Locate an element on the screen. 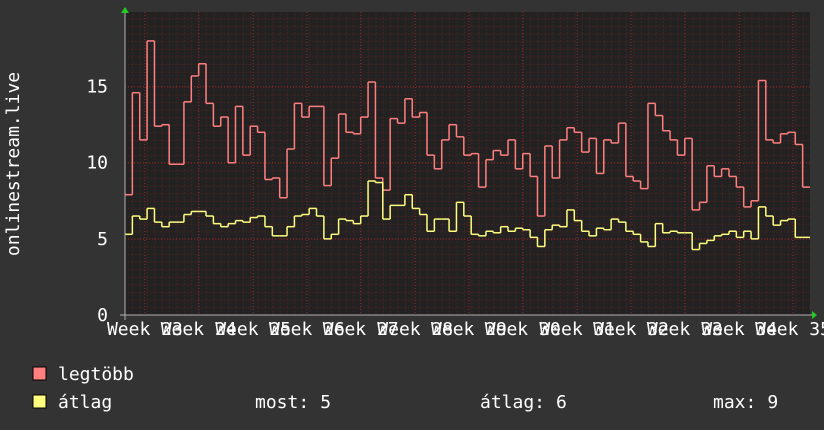 The width and height of the screenshot is (824, 430). stat-value: 5 is located at coordinates (325, 402).